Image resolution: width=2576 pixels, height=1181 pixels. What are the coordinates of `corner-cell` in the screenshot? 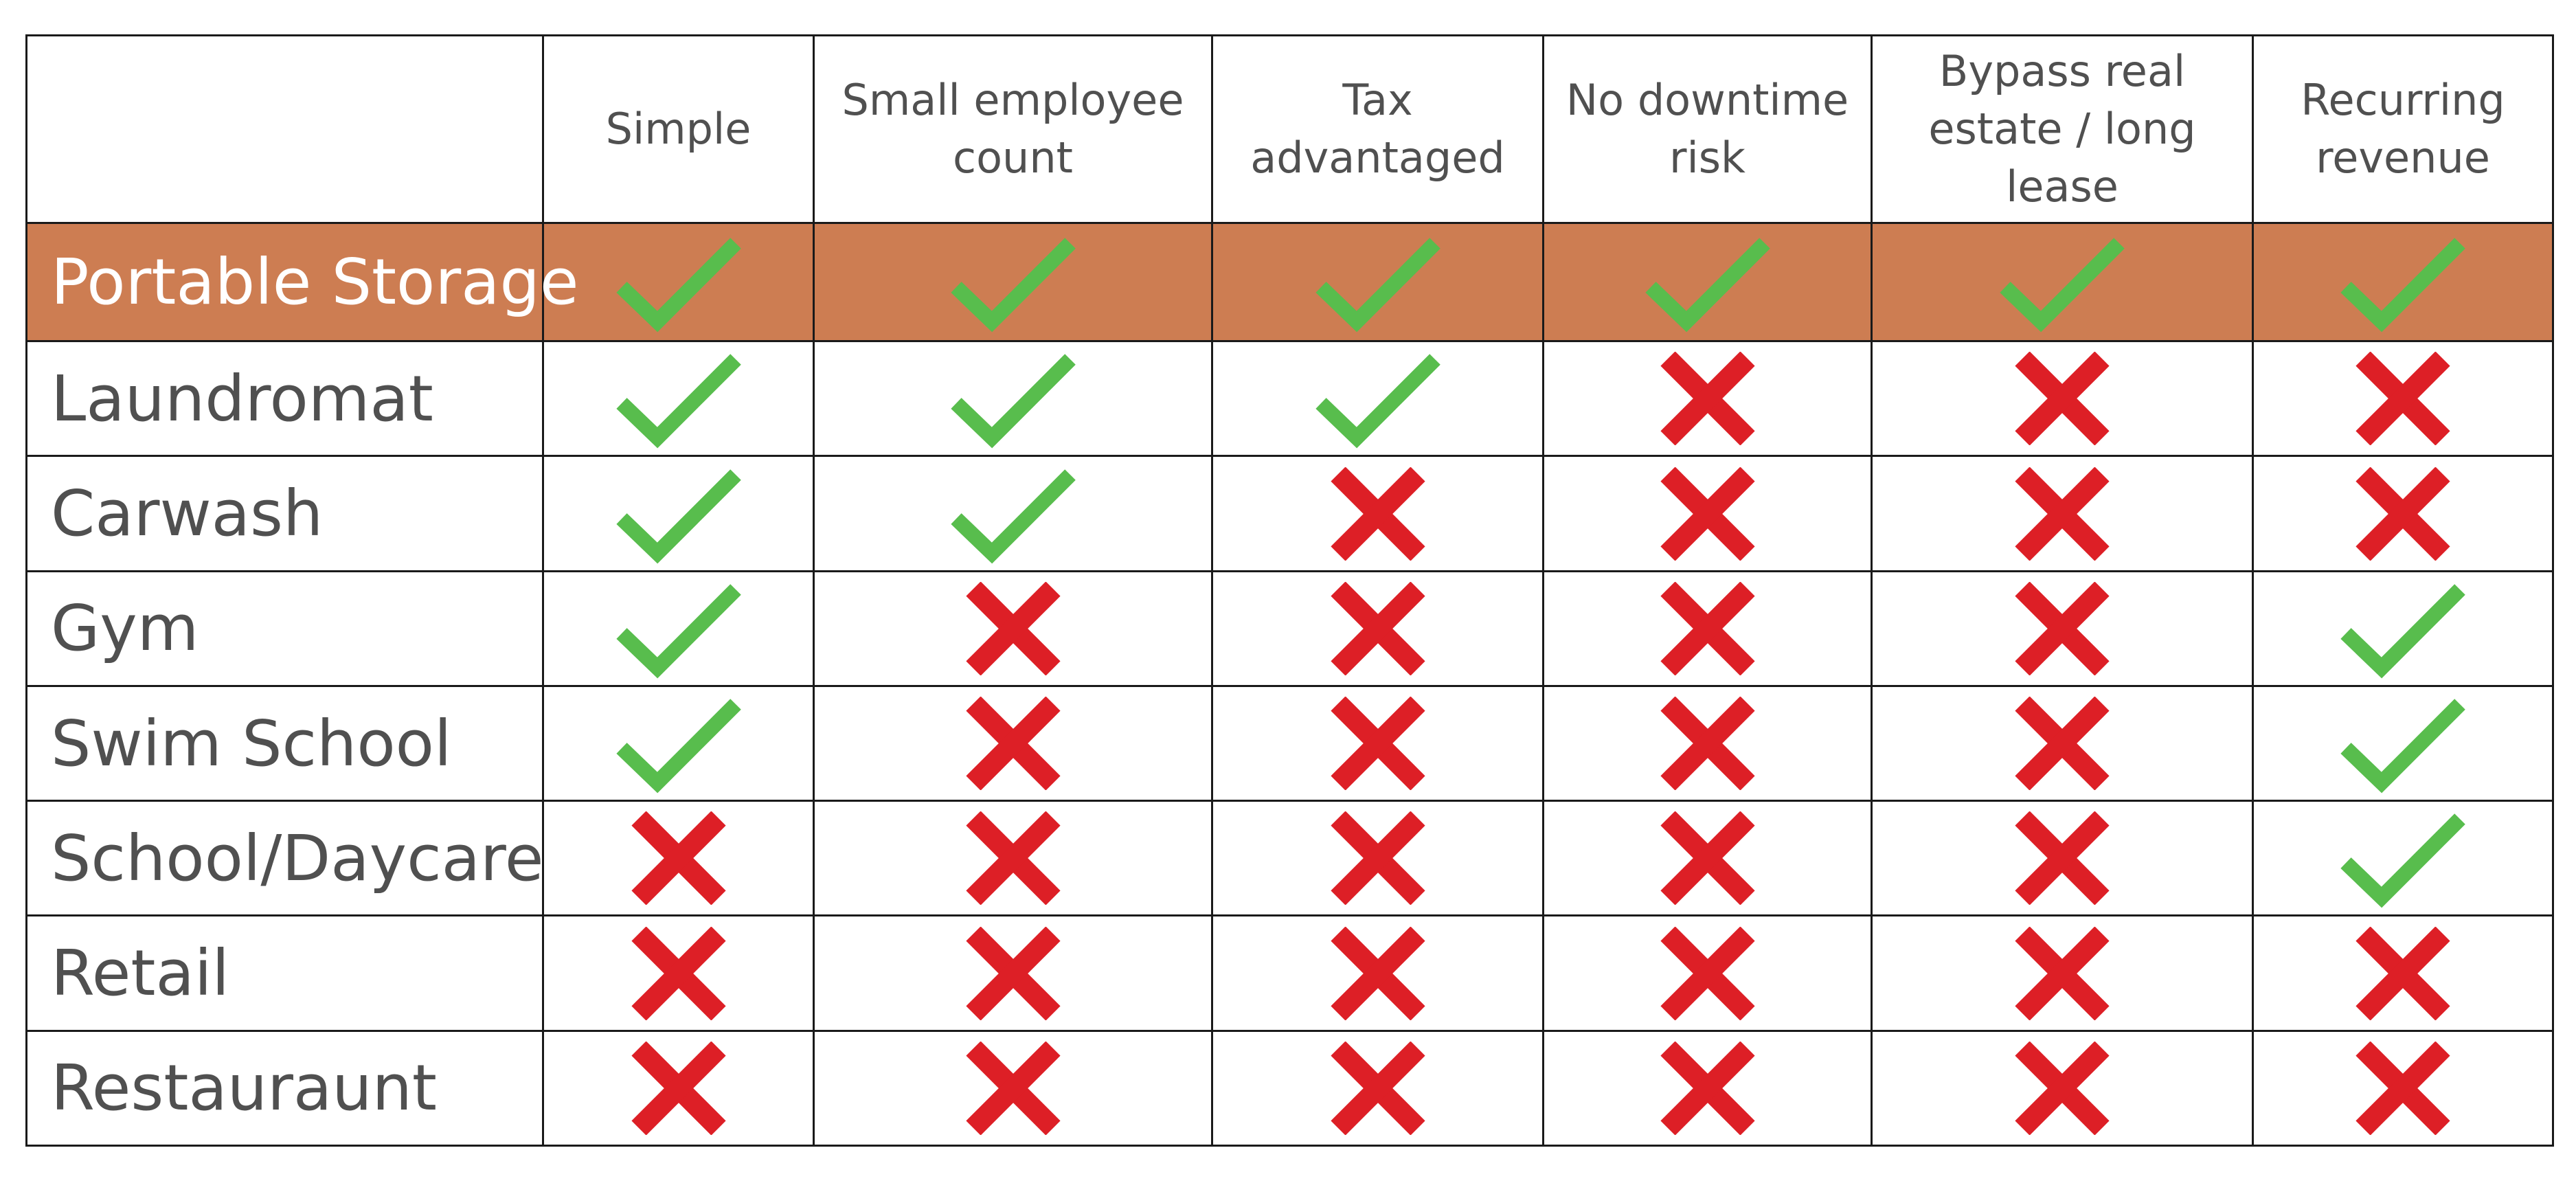 It's located at (284, 129).